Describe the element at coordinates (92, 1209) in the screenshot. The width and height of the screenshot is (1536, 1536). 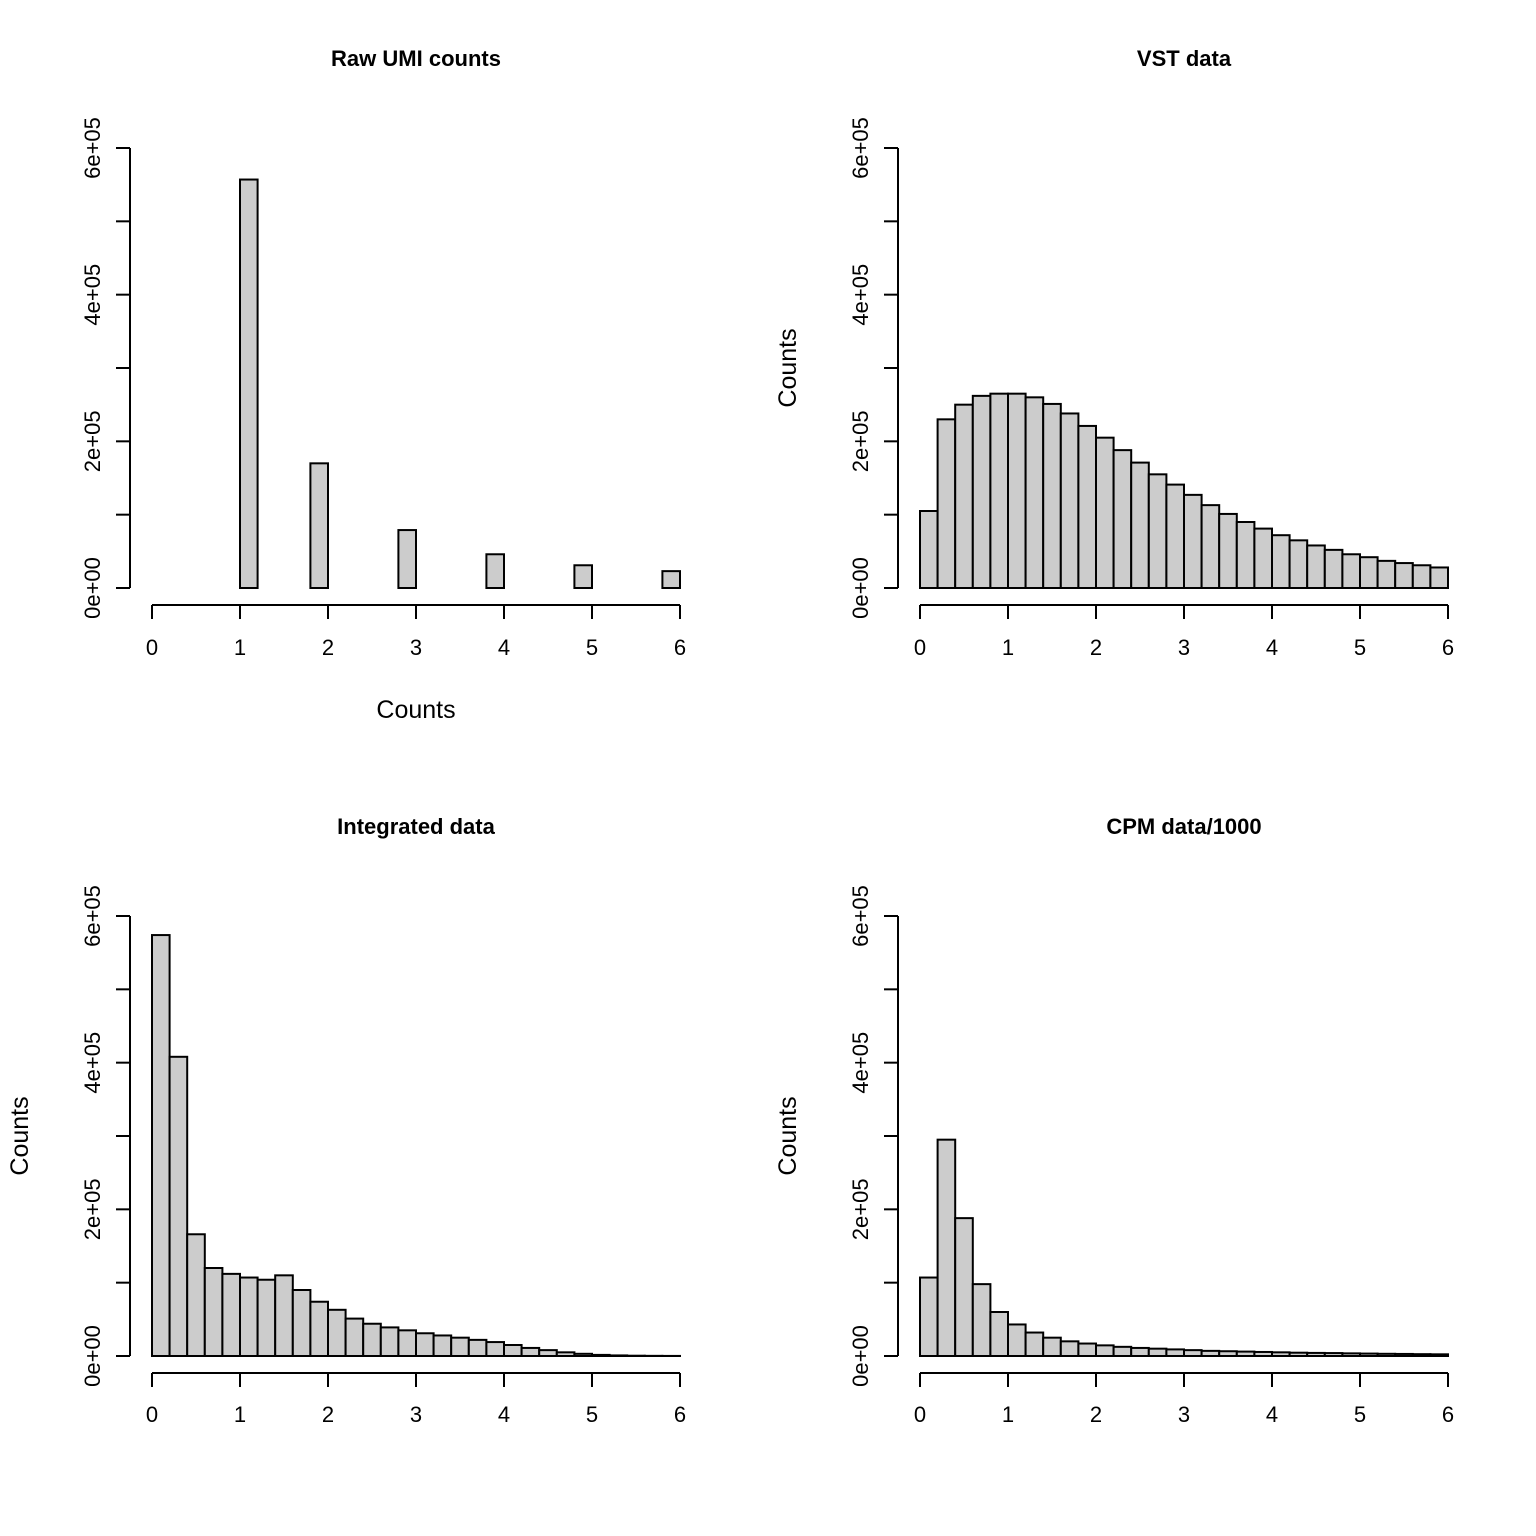
I see `y-tick-label: 2e+05` at that location.